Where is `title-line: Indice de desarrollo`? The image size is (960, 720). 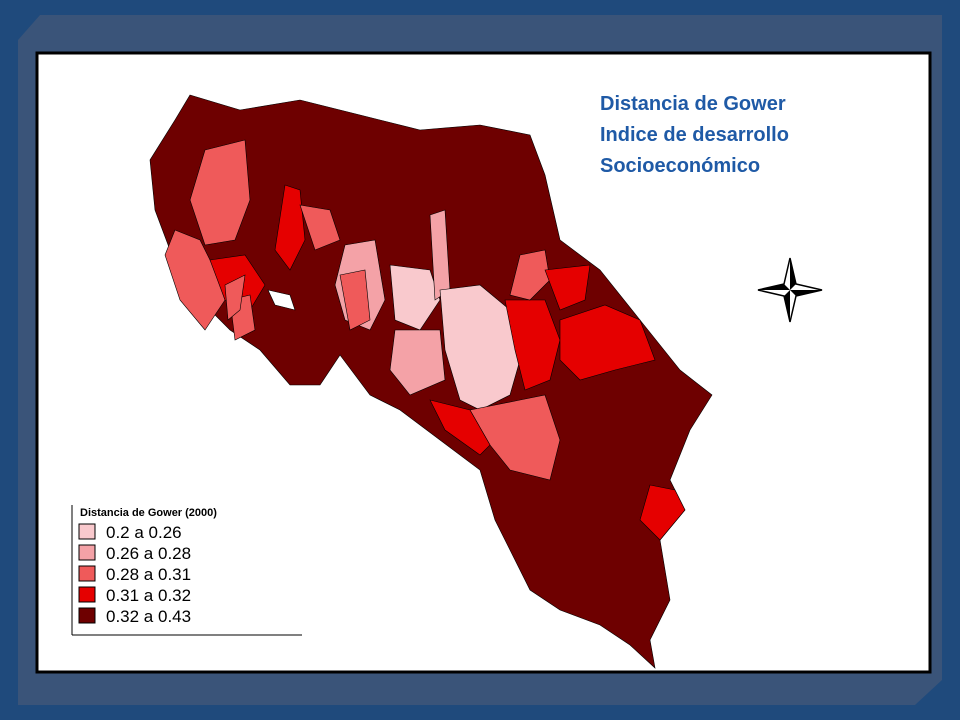
title-line: Indice de desarrollo is located at coordinates (694, 135).